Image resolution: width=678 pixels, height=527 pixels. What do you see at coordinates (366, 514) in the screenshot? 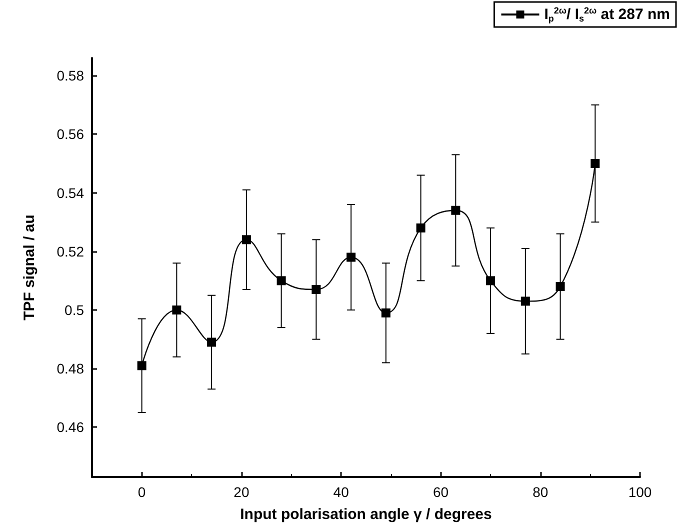
I see `x-axis-title: Input polarisation angle γ / degrees` at bounding box center [366, 514].